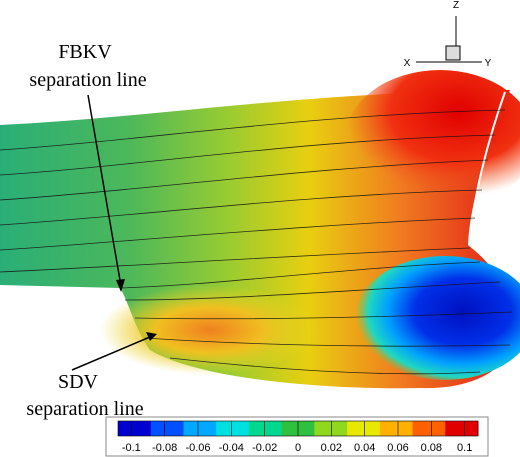  What do you see at coordinates (456, 5) in the screenshot?
I see `axis-label: Z` at bounding box center [456, 5].